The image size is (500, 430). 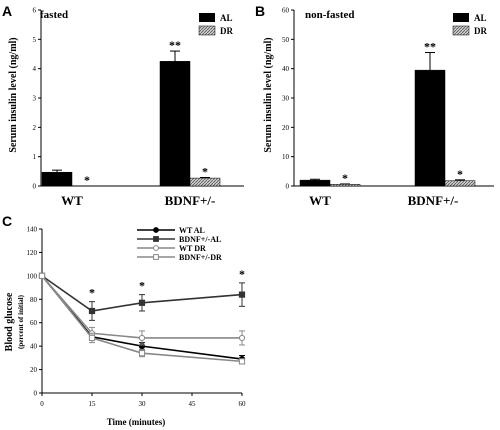 I want to click on panel-b-y-label: Serum insulin level (ng/ml), so click(x=268, y=94).